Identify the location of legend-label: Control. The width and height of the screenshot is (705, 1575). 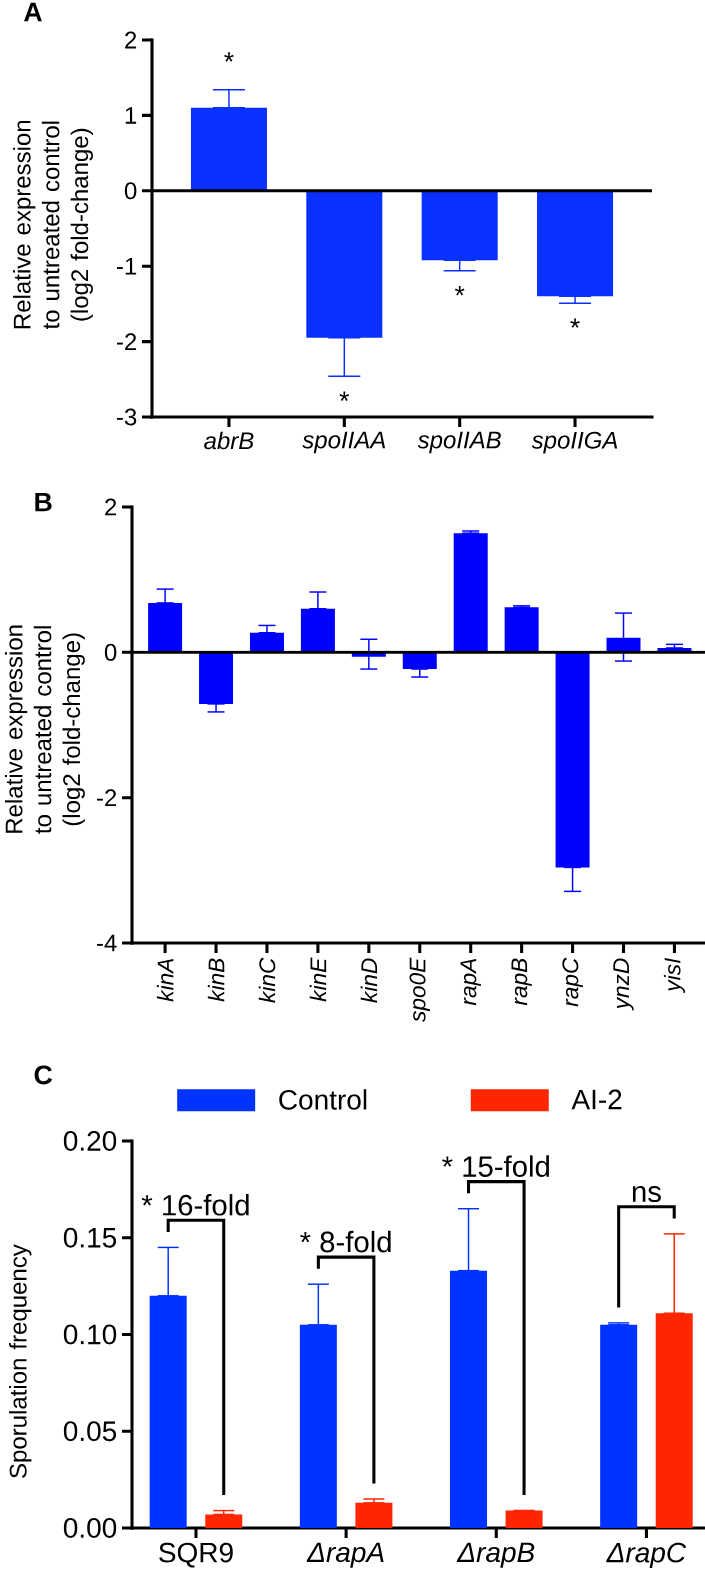
(323, 1099).